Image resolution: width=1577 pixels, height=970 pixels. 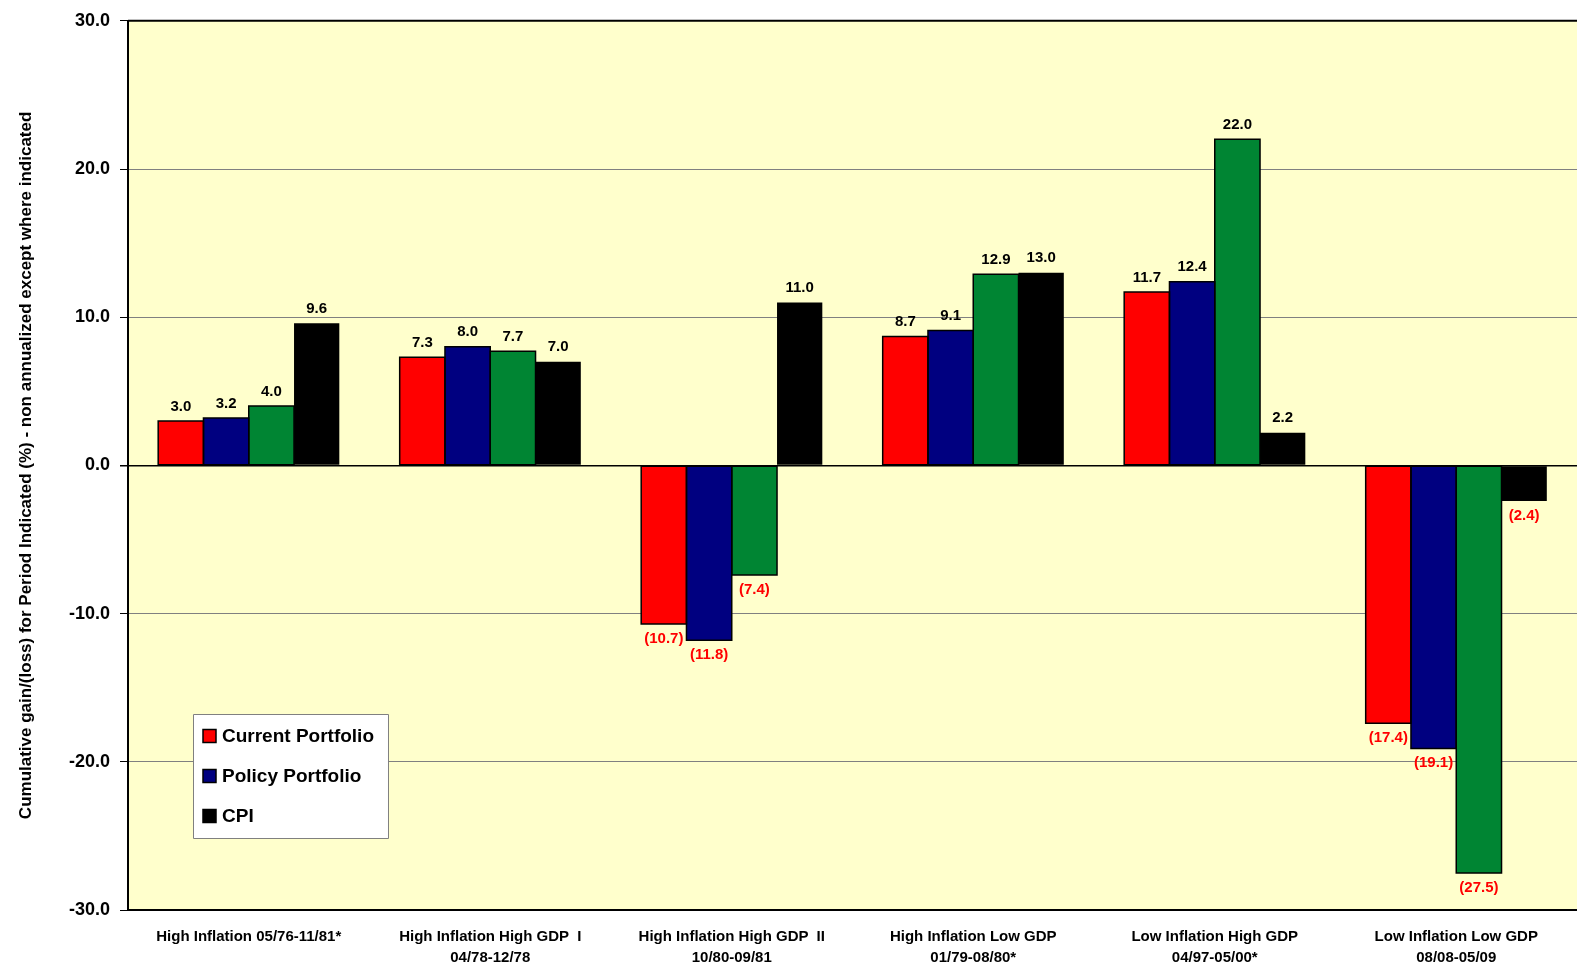 What do you see at coordinates (1192, 266) in the screenshot?
I see `data-label: 12.4` at bounding box center [1192, 266].